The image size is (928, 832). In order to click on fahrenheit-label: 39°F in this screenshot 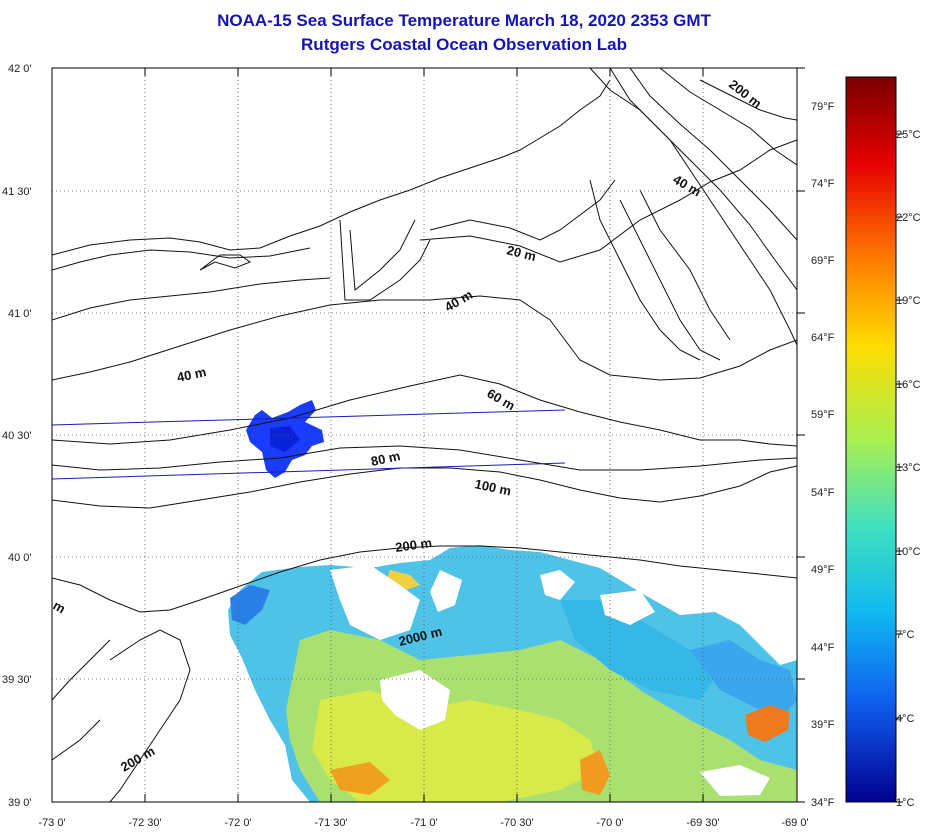, I will do `click(823, 725)`.